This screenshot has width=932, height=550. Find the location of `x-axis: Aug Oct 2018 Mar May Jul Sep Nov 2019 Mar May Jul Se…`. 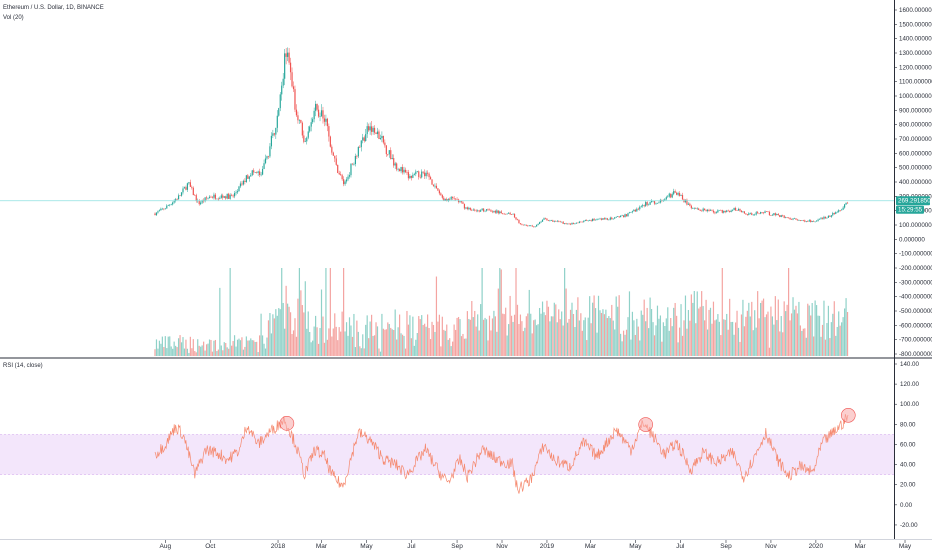

x-axis: Aug Oct 2018 Mar May Jul Sep Nov 2019 Mar May Jul Se… is located at coordinates (546, 545).